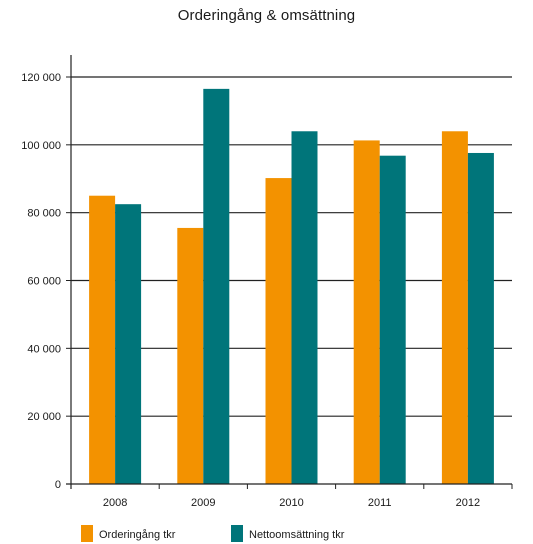 The image size is (533, 544). Describe the element at coordinates (366, 312) in the screenshot. I see `bar-orderingang-2011` at that location.